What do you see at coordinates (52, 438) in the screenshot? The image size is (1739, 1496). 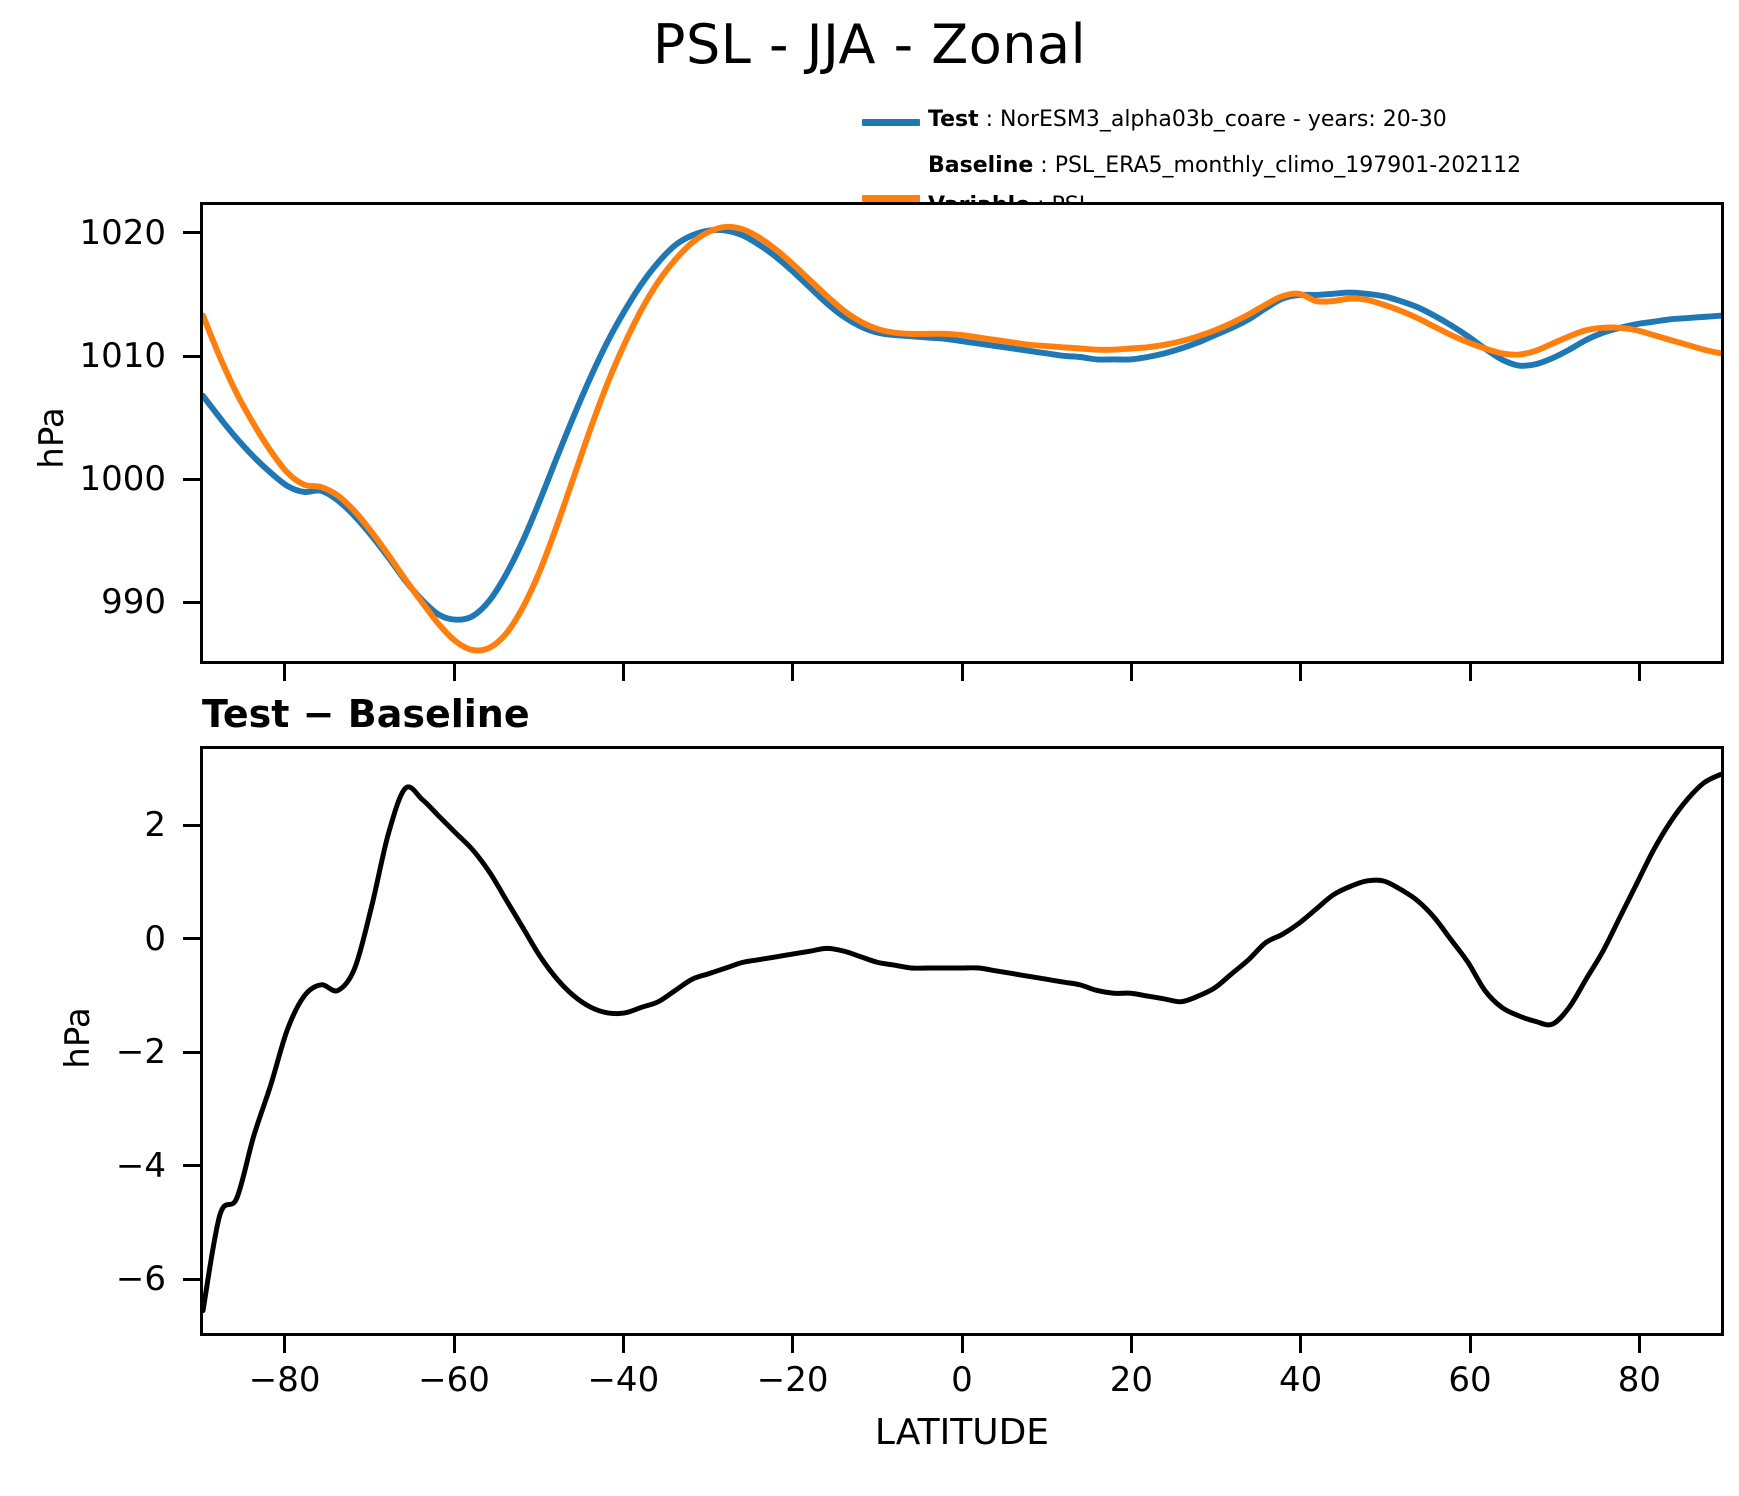 I see `top-panel-ylabel: hPa` at bounding box center [52, 438].